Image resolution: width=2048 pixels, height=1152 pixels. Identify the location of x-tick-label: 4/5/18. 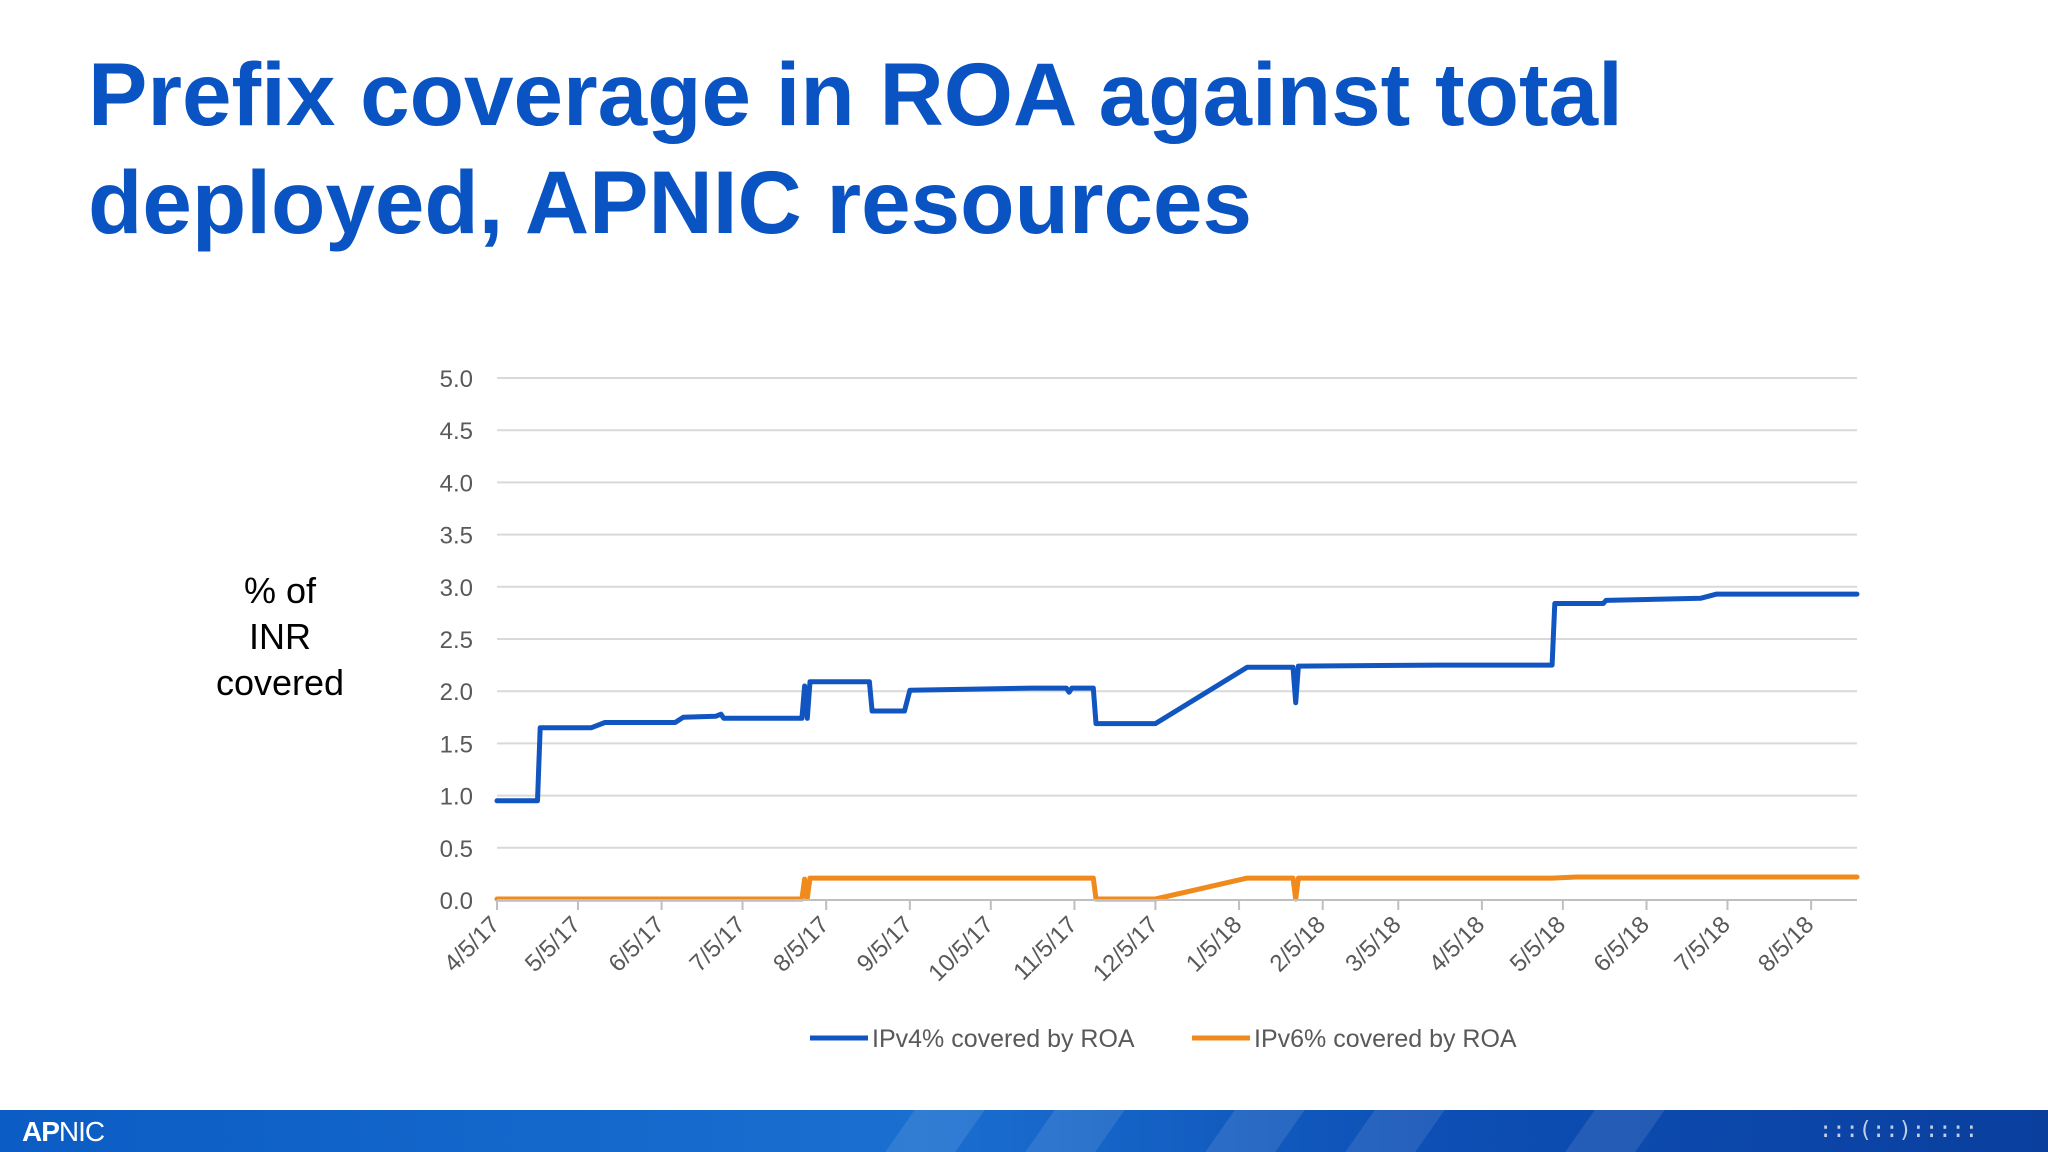
(1457, 944).